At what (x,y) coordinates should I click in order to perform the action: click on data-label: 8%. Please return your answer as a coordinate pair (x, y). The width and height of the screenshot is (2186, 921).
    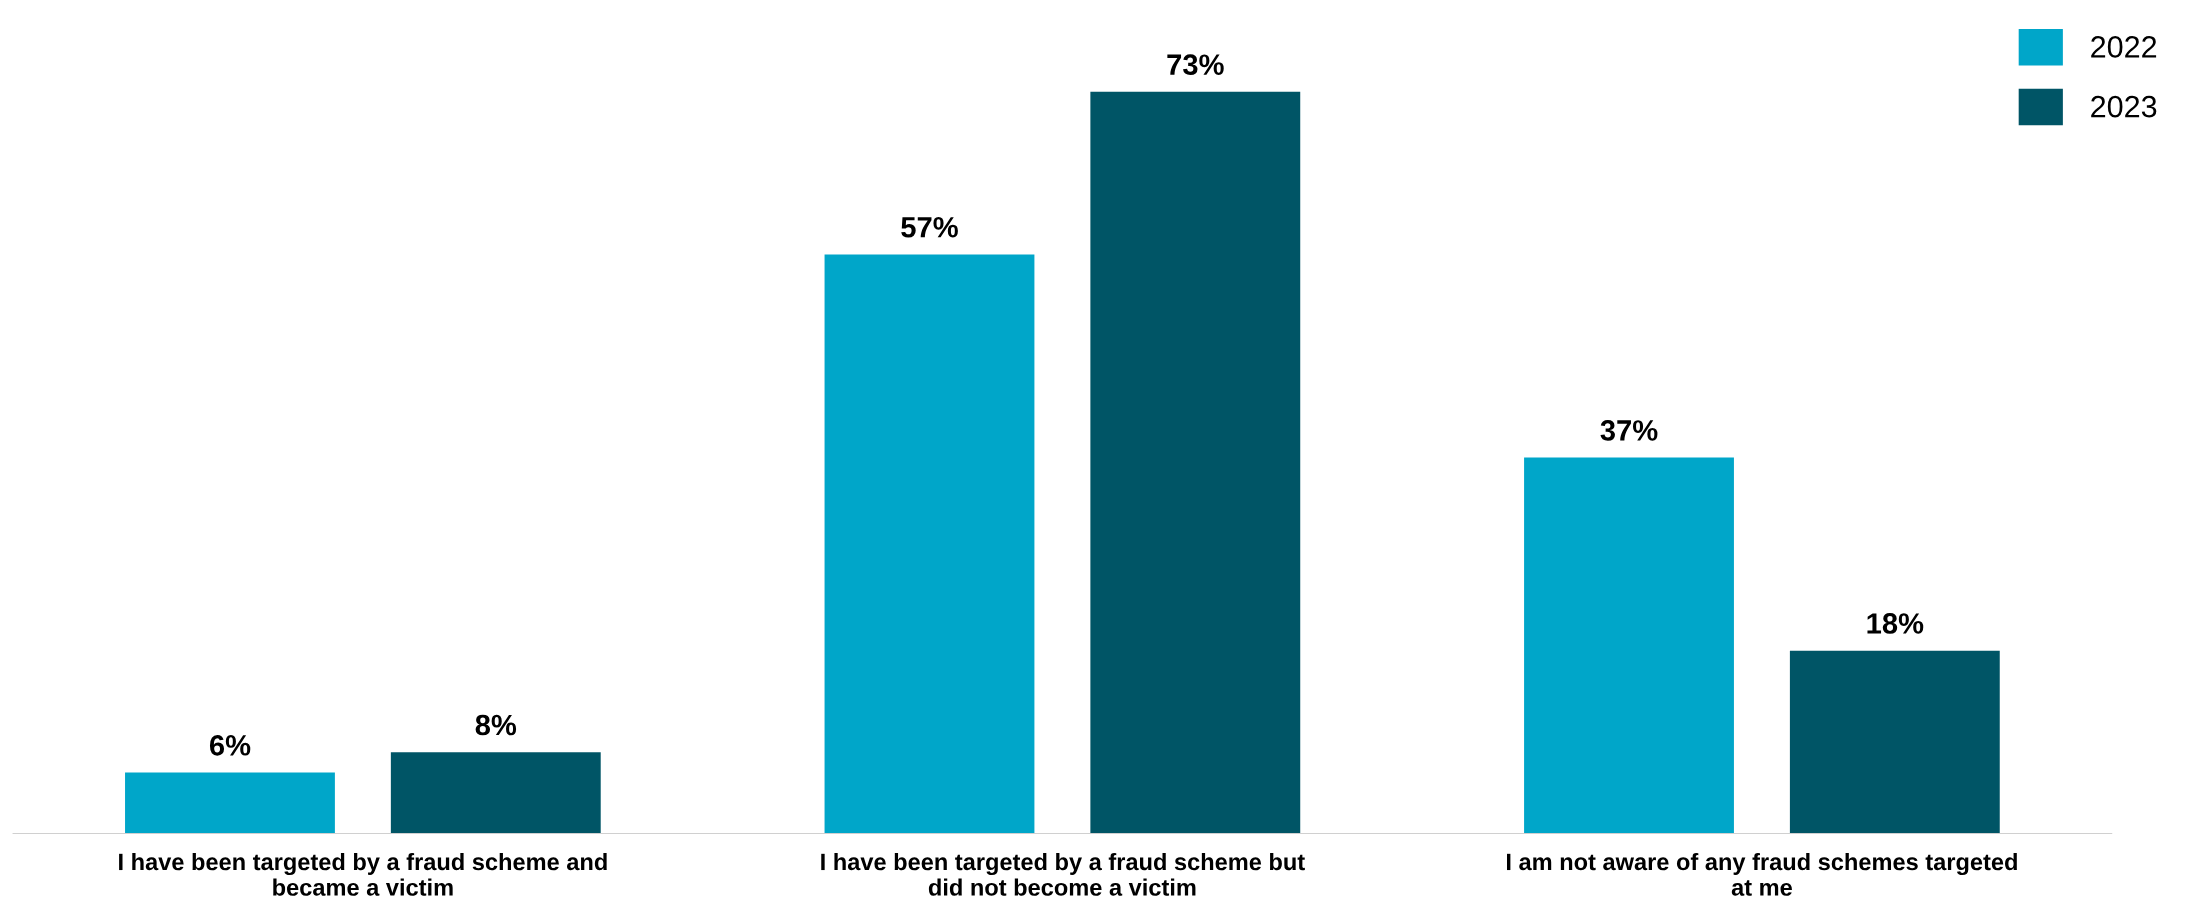
    Looking at the image, I should click on (496, 725).